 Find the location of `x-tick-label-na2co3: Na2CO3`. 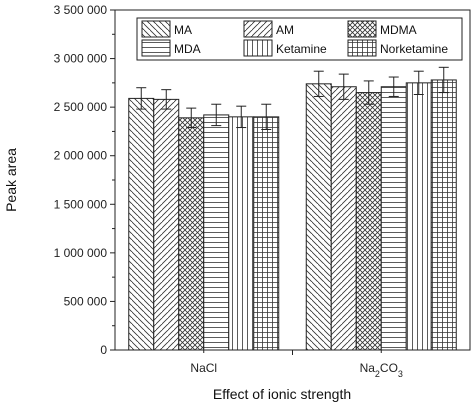

x-tick-label-na2co3: Na2CO3 is located at coordinates (381, 370).